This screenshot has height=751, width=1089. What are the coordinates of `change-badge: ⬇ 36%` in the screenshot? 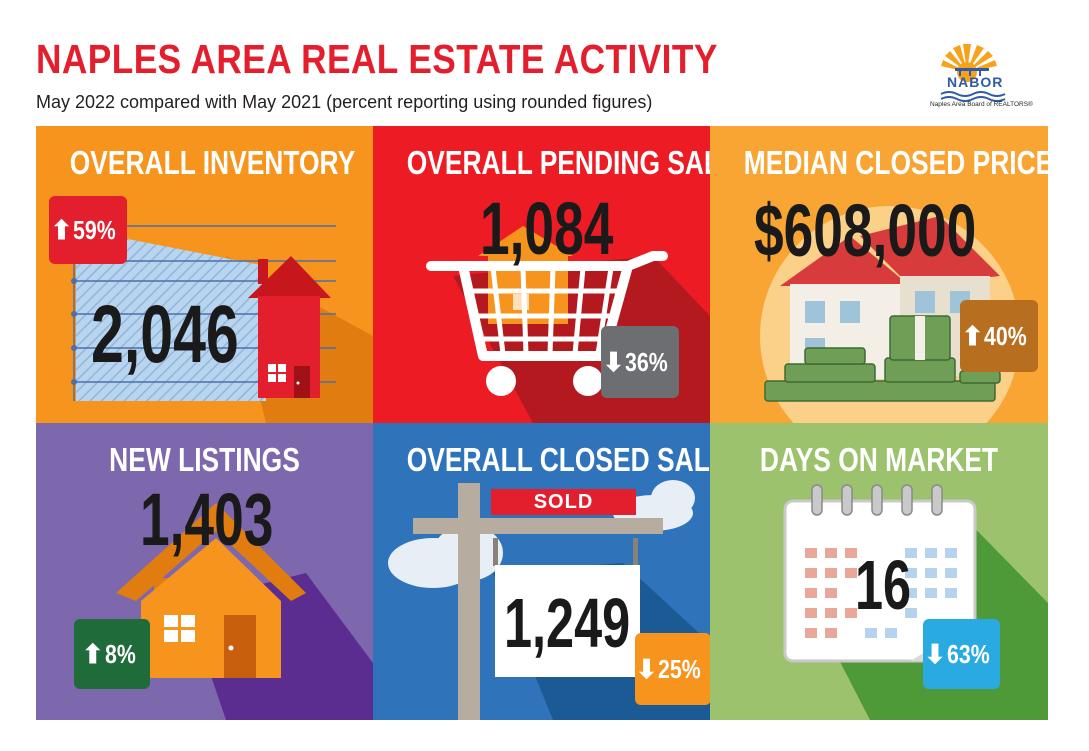 It's located at (640, 362).